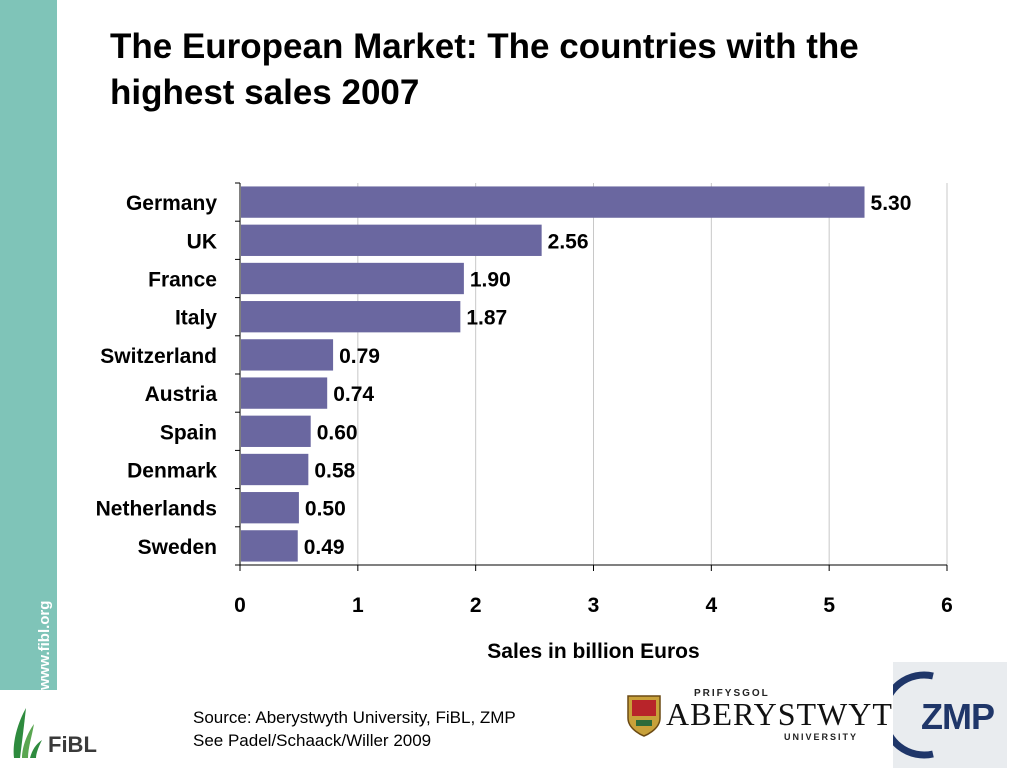  Describe the element at coordinates (353, 394) in the screenshot. I see `data-label: 0.74` at that location.